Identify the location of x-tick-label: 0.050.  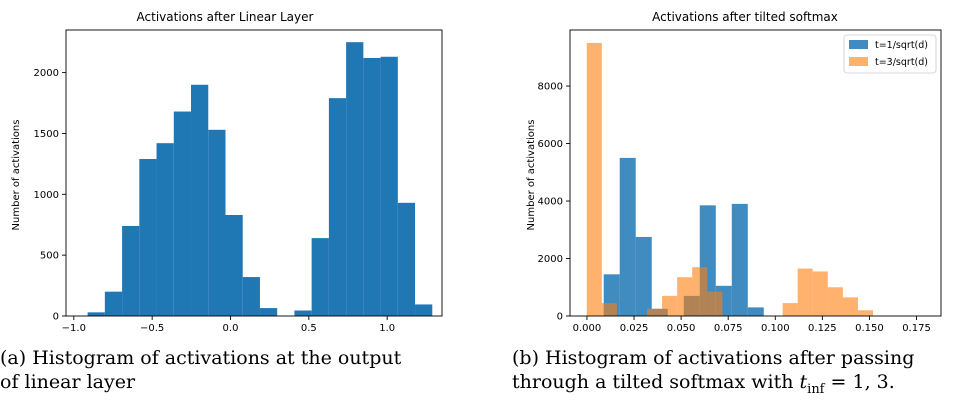
(681, 328).